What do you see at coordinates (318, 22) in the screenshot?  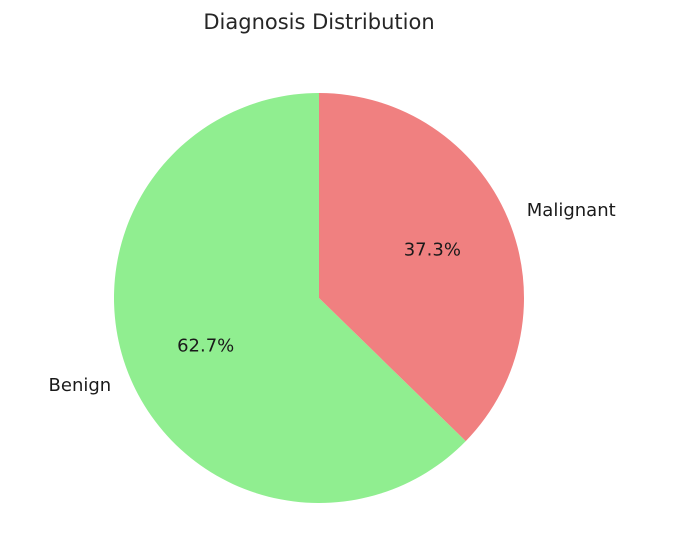 I see `chart-title: Diagnosis Distribution` at bounding box center [318, 22].